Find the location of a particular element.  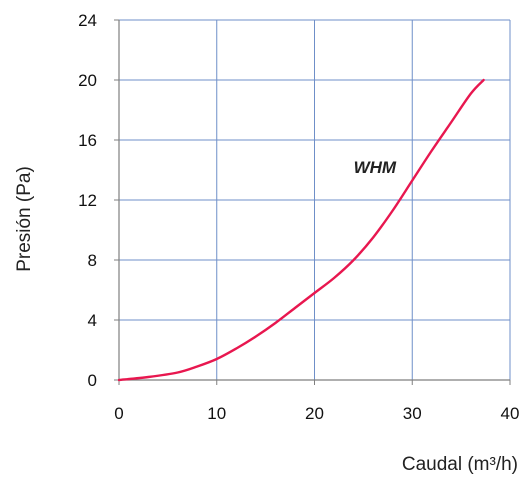

y-tick-label-0: 0 is located at coordinates (92, 380).